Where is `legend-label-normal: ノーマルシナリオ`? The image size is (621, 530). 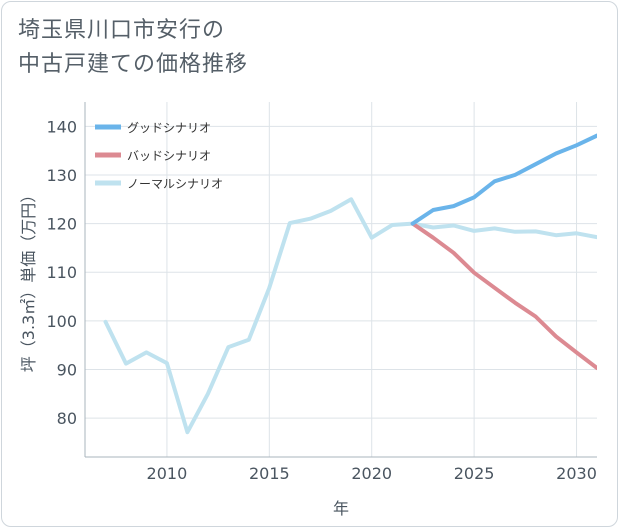 legend-label-normal: ノーマルシナリオ is located at coordinates (175, 184).